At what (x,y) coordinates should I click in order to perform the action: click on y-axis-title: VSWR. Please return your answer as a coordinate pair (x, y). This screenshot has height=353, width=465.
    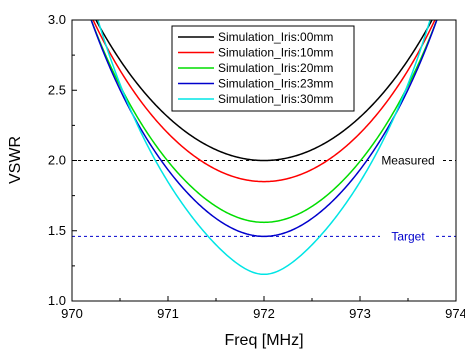
    Looking at the image, I should click on (15, 160).